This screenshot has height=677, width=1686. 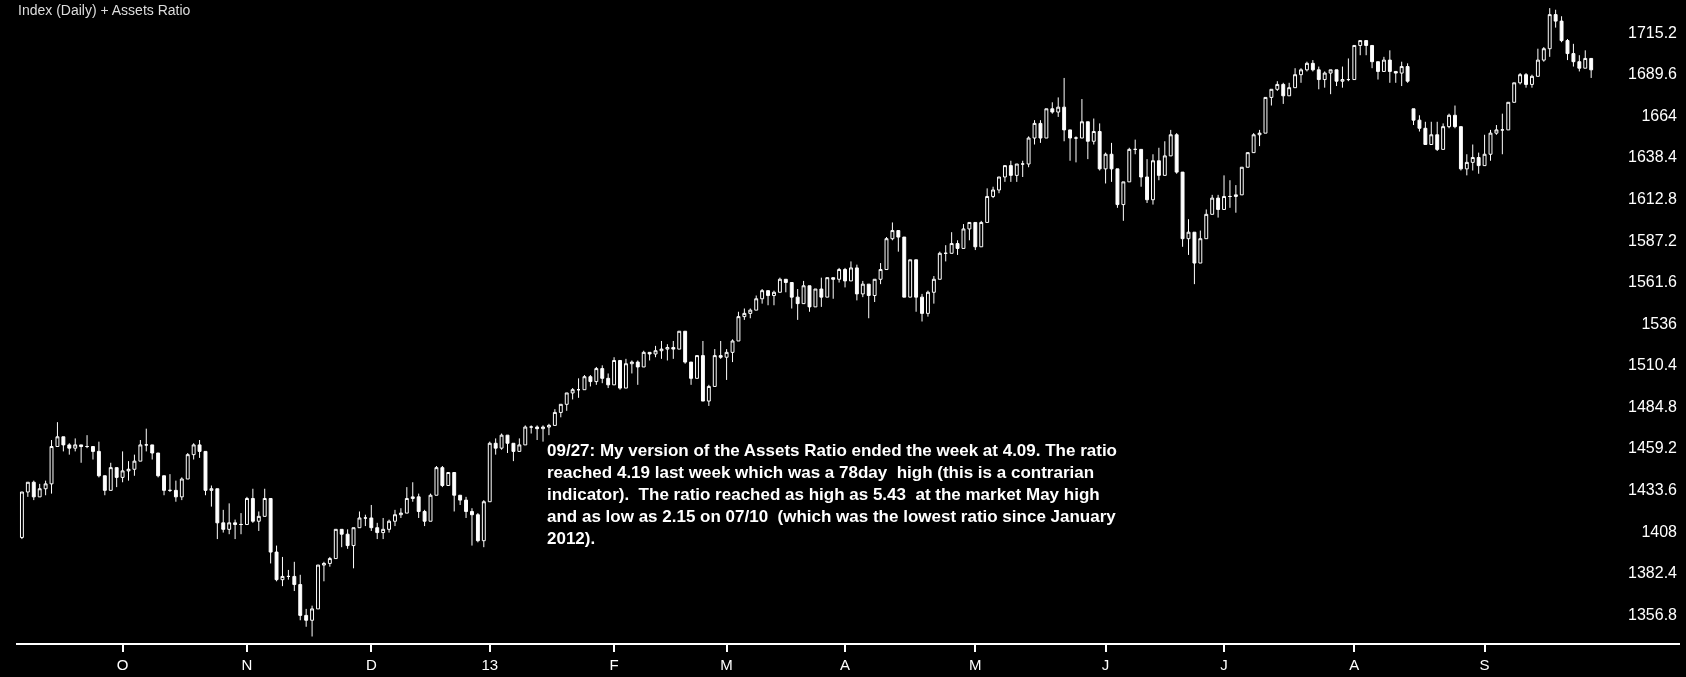 I want to click on y-tick-label: 1433.6, so click(x=1653, y=489).